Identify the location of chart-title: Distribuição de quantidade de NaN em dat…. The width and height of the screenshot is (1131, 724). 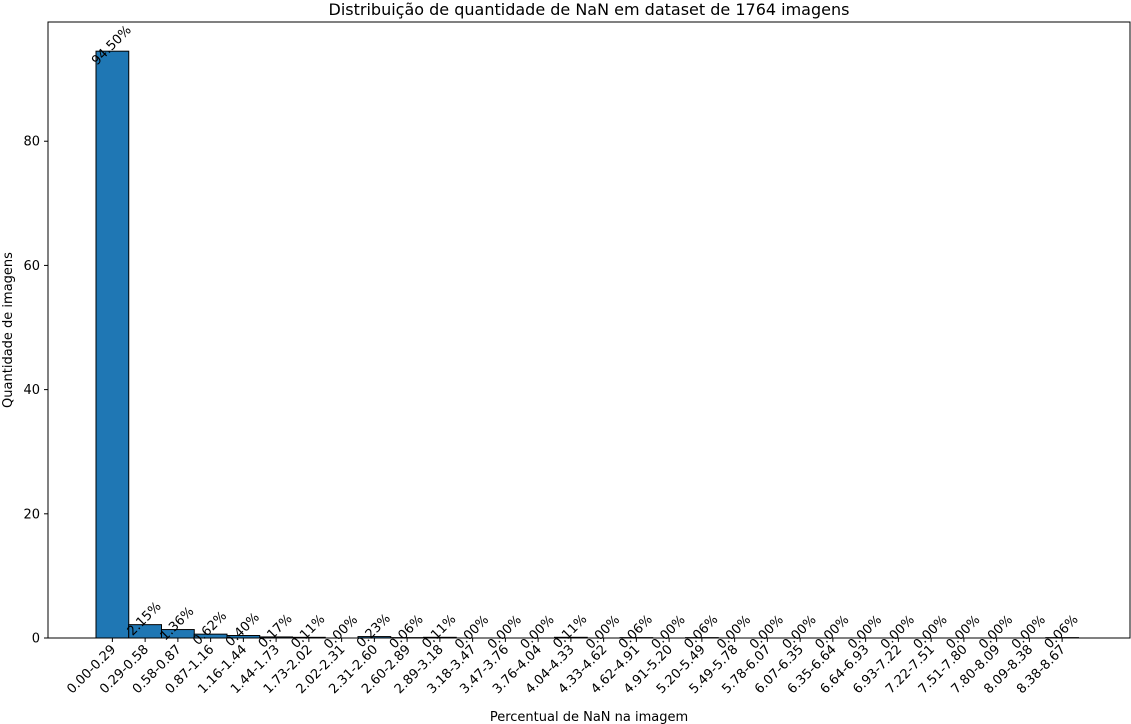
(589, 9).